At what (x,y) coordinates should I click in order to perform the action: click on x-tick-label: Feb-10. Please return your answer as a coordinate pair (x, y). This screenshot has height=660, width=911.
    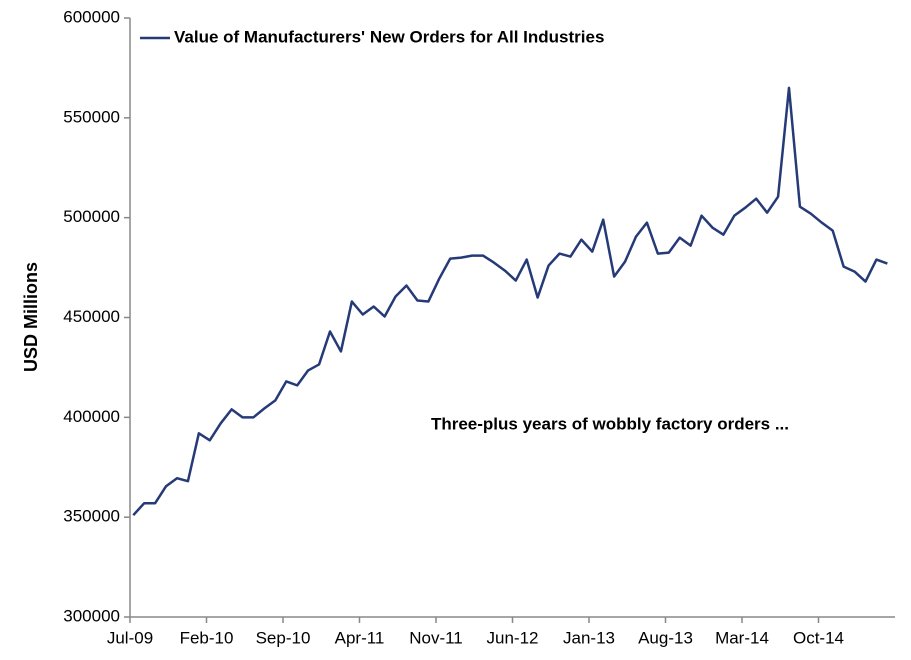
    Looking at the image, I should click on (207, 637).